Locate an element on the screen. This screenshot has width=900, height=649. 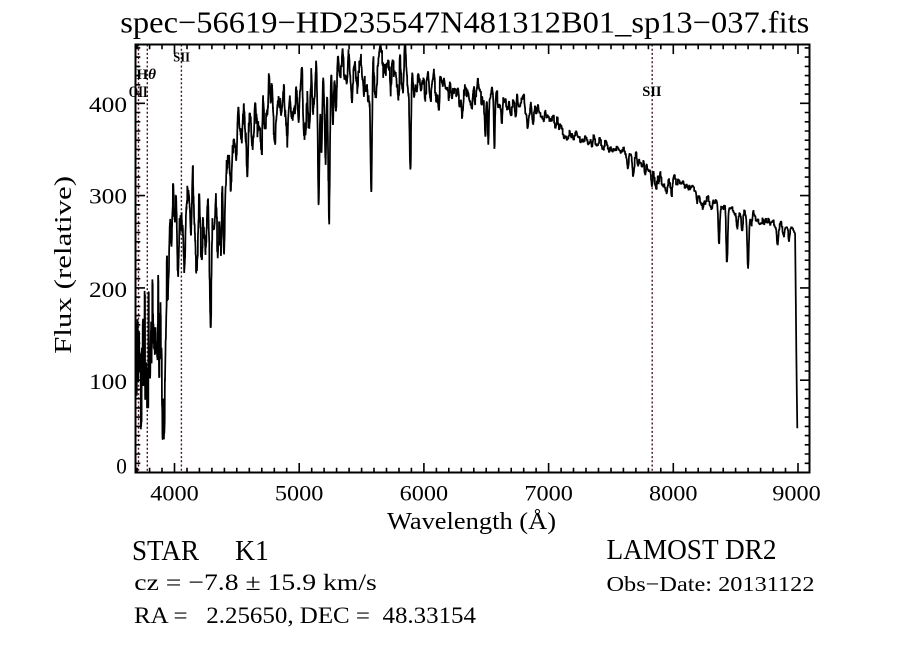
svg-text: OII is located at coordinates (138, 92).